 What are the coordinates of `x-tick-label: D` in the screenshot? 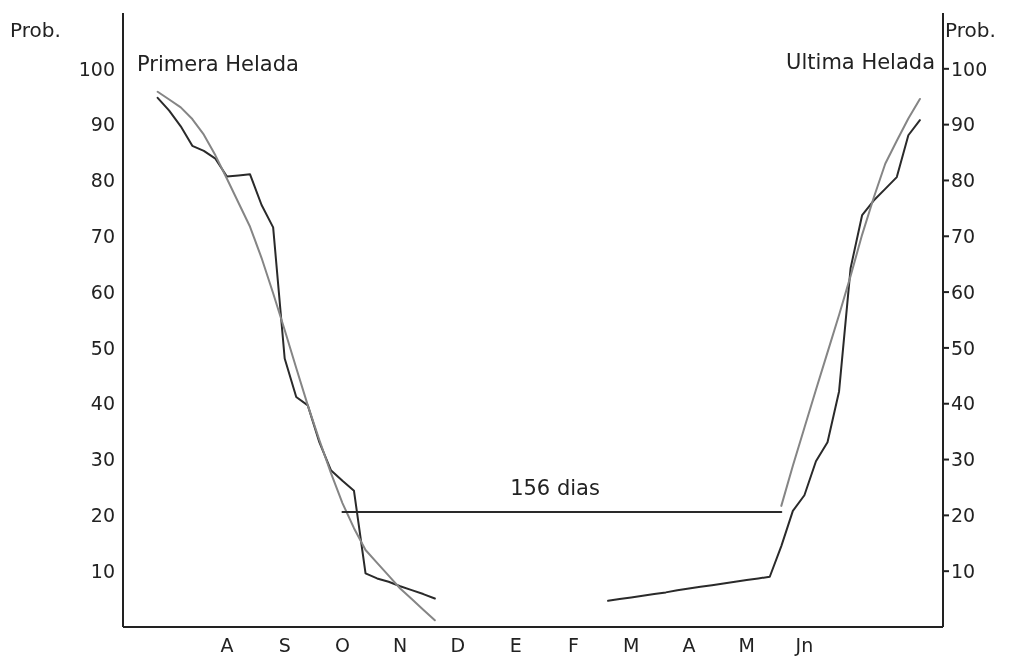 It's located at (458, 645).